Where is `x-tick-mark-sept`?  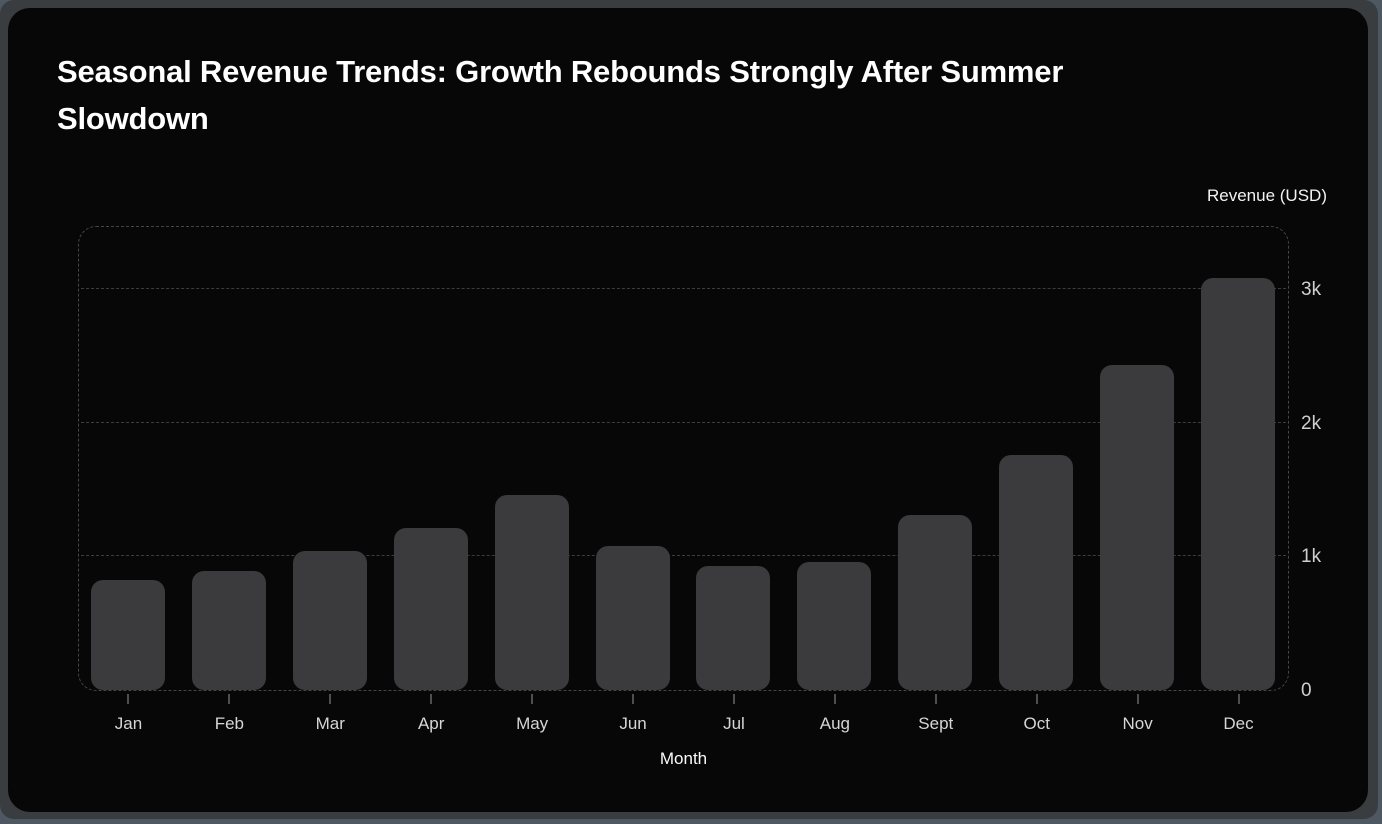
x-tick-mark-sept is located at coordinates (935, 699).